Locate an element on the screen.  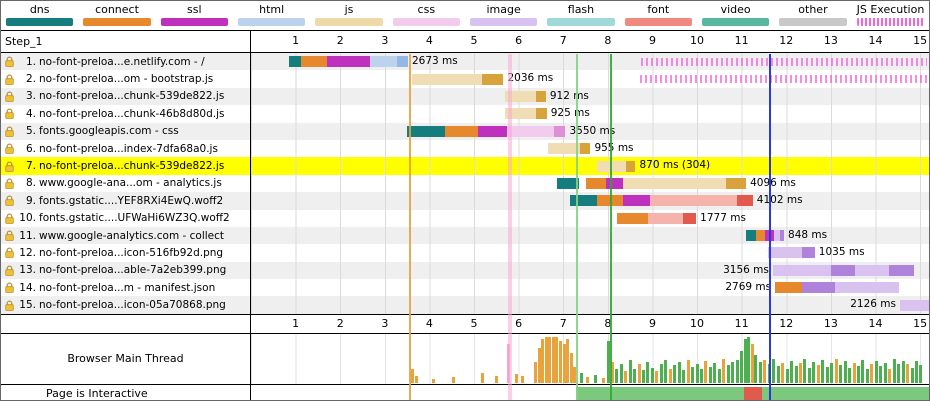
request-url: no-font-preloa...index-7dfa68a0.js is located at coordinates (128, 148).